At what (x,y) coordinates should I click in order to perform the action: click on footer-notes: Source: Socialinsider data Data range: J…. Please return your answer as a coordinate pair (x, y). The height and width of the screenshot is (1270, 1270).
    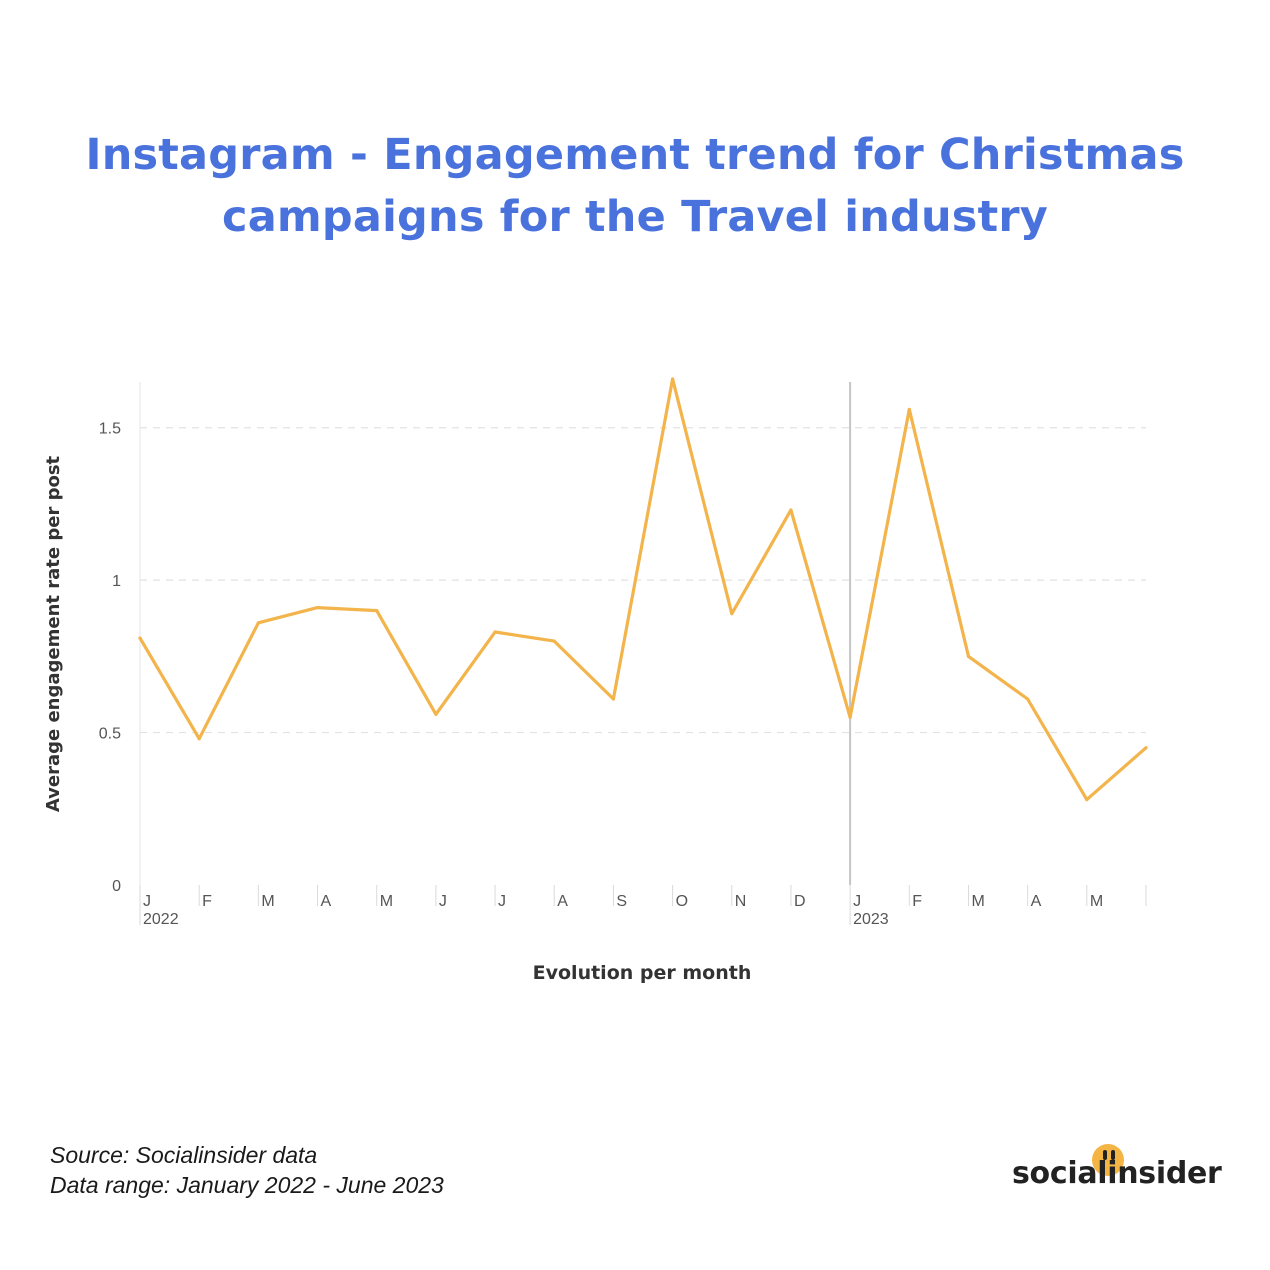
    Looking at the image, I should click on (247, 1170).